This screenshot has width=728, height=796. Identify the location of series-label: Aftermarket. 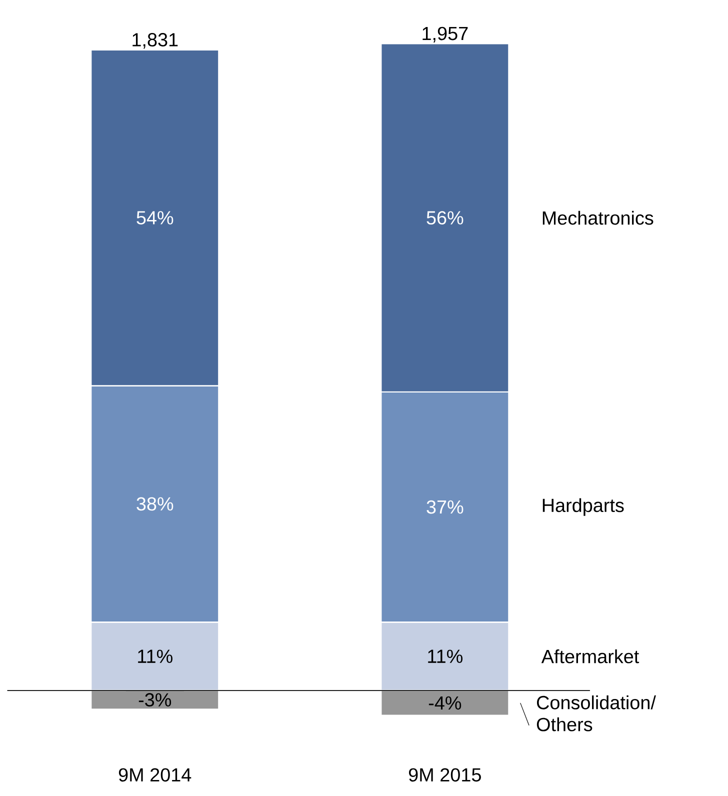
(590, 656).